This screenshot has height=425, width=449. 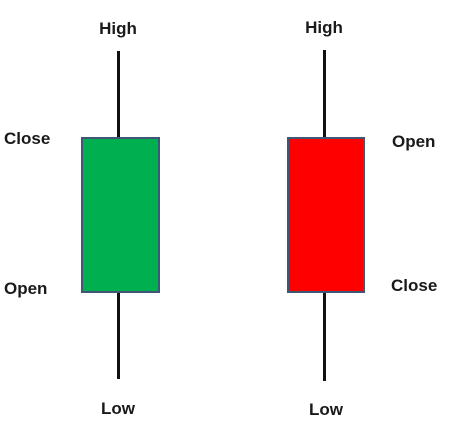 I want to click on bullish-high-label: High, so click(x=118, y=28).